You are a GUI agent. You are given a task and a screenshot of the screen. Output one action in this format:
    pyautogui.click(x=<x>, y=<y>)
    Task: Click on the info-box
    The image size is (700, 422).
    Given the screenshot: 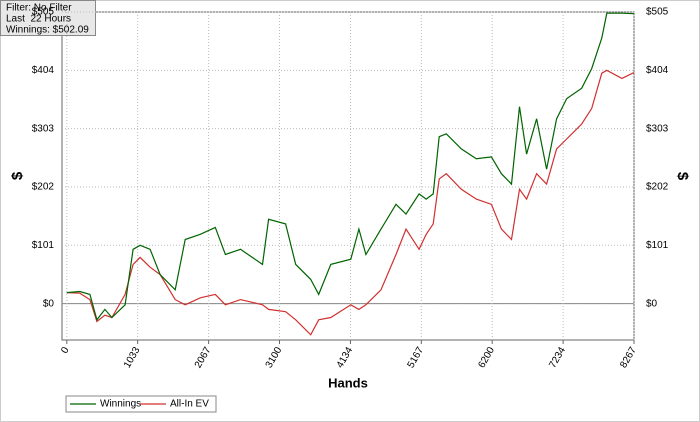 What is the action you would take?
    pyautogui.click(x=48, y=18)
    